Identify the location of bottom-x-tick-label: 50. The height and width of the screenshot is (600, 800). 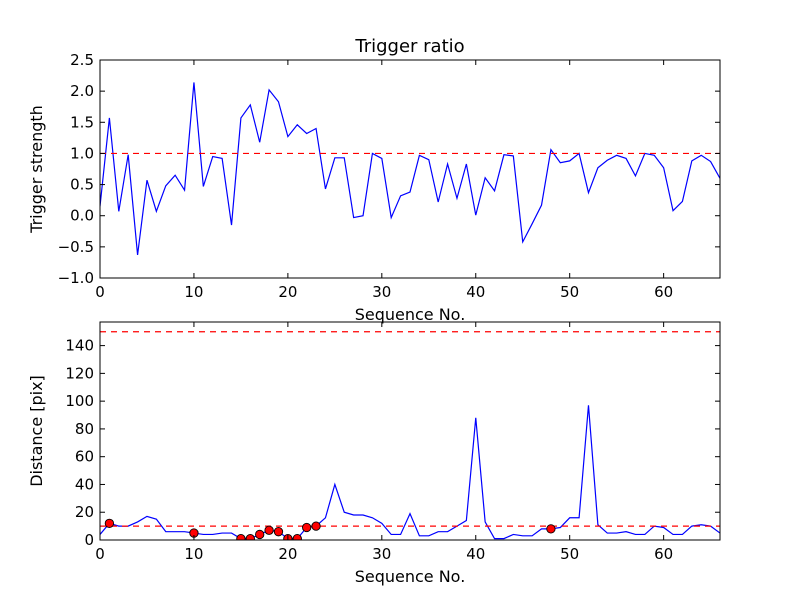
(569, 554).